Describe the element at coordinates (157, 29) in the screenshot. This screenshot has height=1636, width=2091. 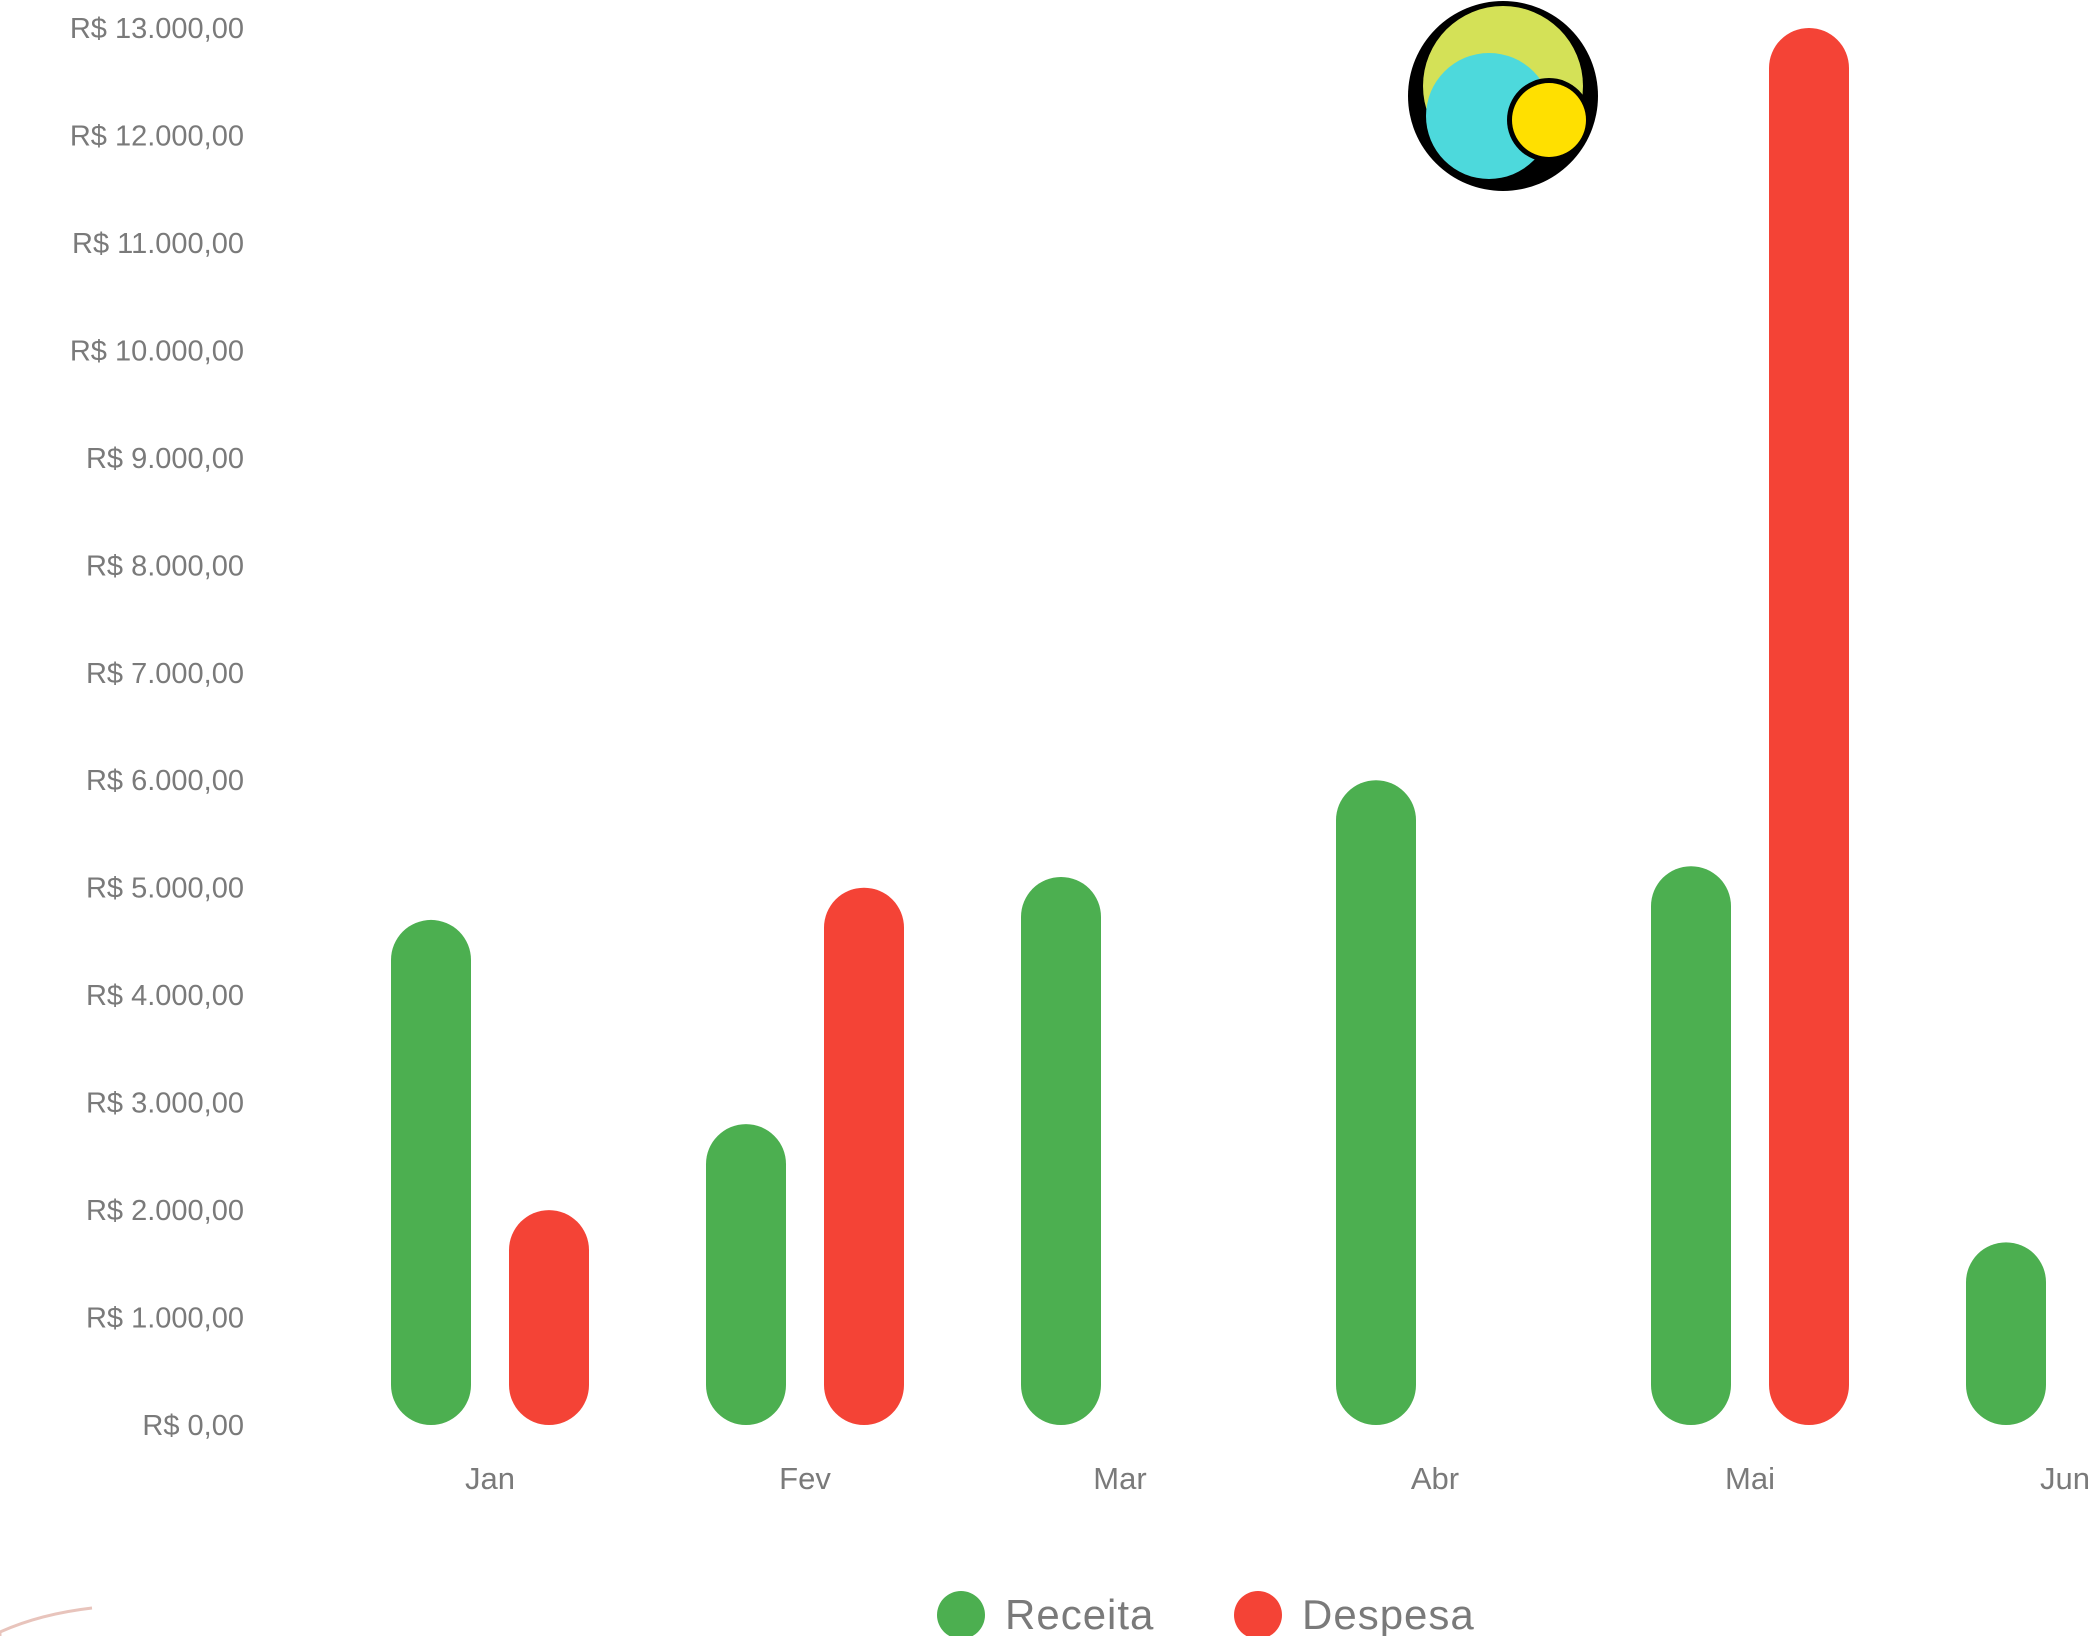
I see `y-tick-label: R$ 13.000,00` at that location.